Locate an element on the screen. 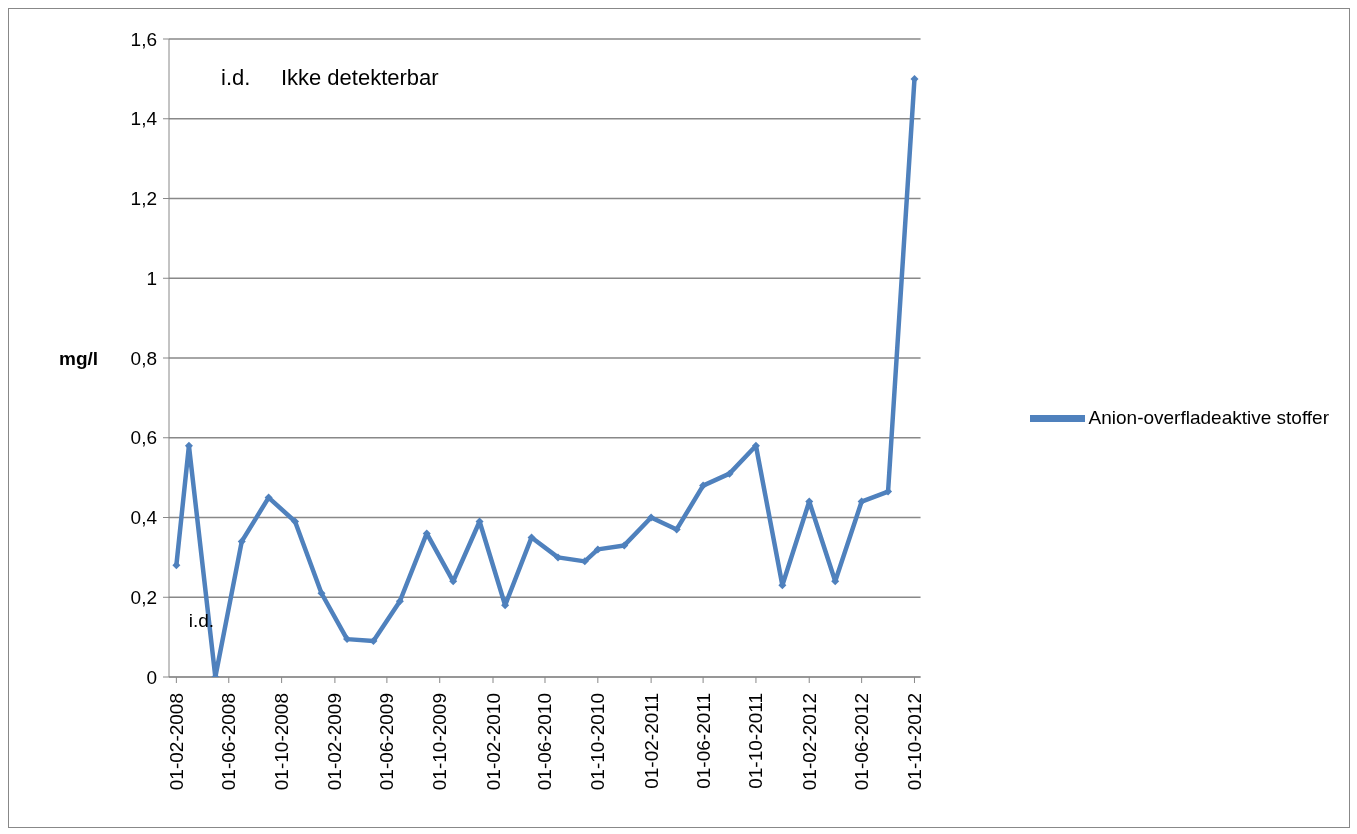 This screenshot has width=1357, height=834. y-tick-label: 0,4 is located at coordinates (144, 517).